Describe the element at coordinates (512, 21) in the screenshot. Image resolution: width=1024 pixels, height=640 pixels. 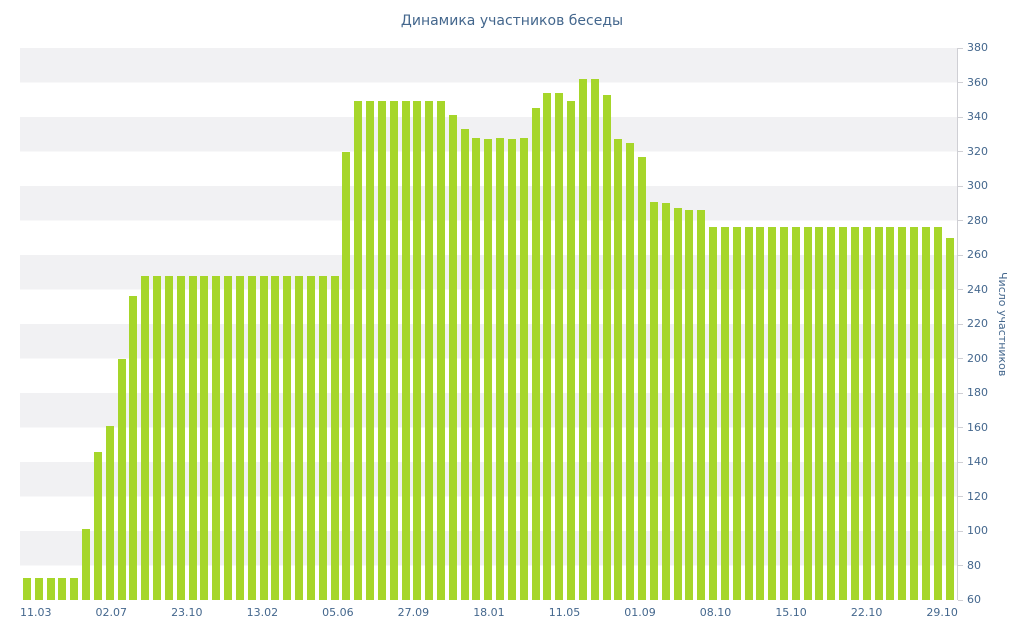
I see `chart-title: Динамика участников беседы` at that location.